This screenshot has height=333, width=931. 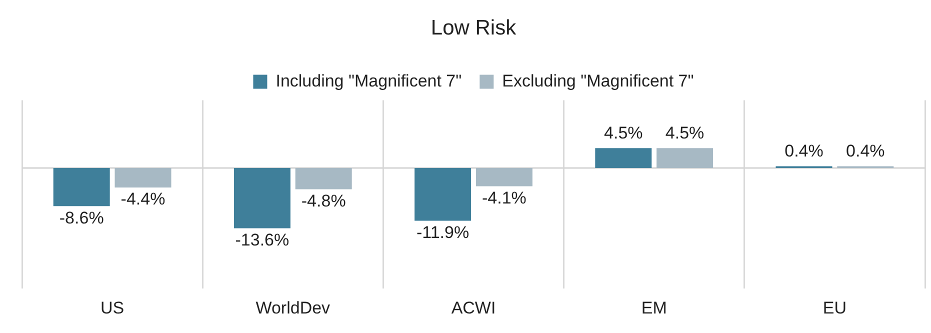 What do you see at coordinates (473, 28) in the screenshot?
I see `chart-title: Low Risk` at bounding box center [473, 28].